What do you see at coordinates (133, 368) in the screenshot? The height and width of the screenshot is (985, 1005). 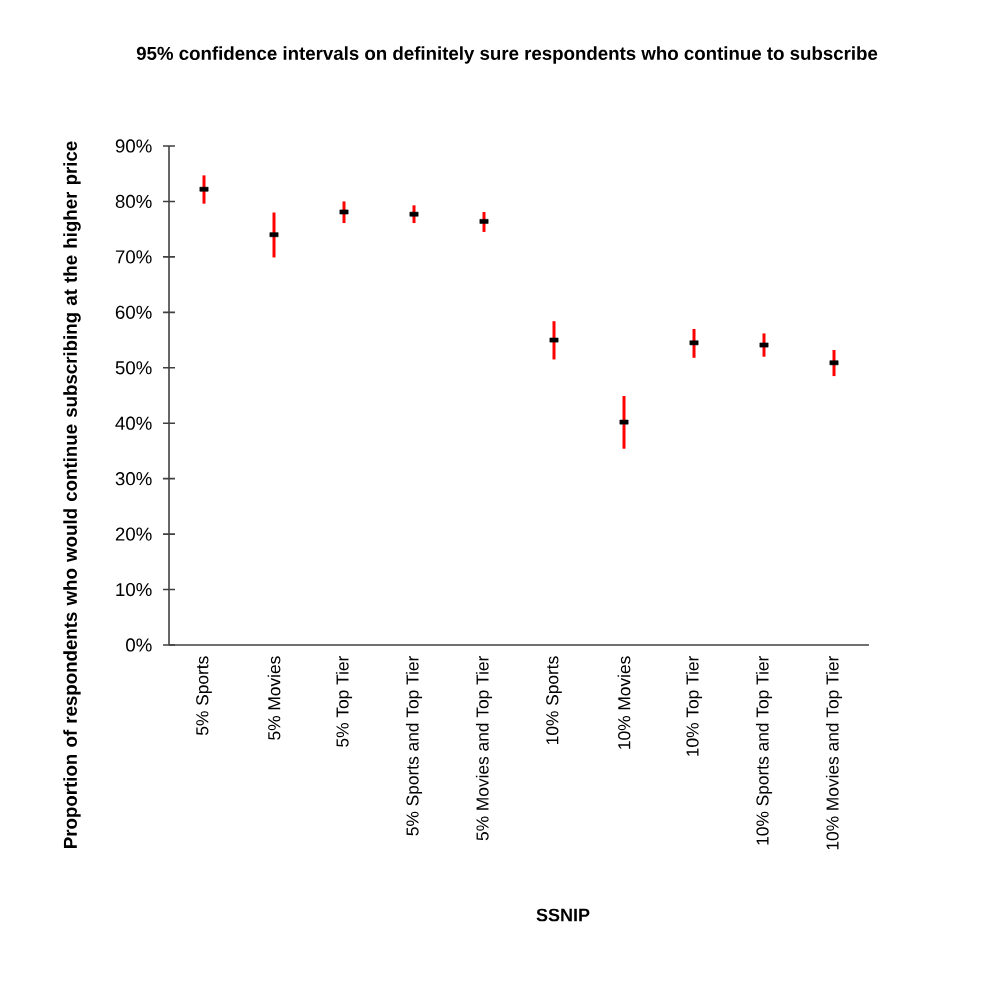 I see `y-tick-label: 50%` at bounding box center [133, 368].